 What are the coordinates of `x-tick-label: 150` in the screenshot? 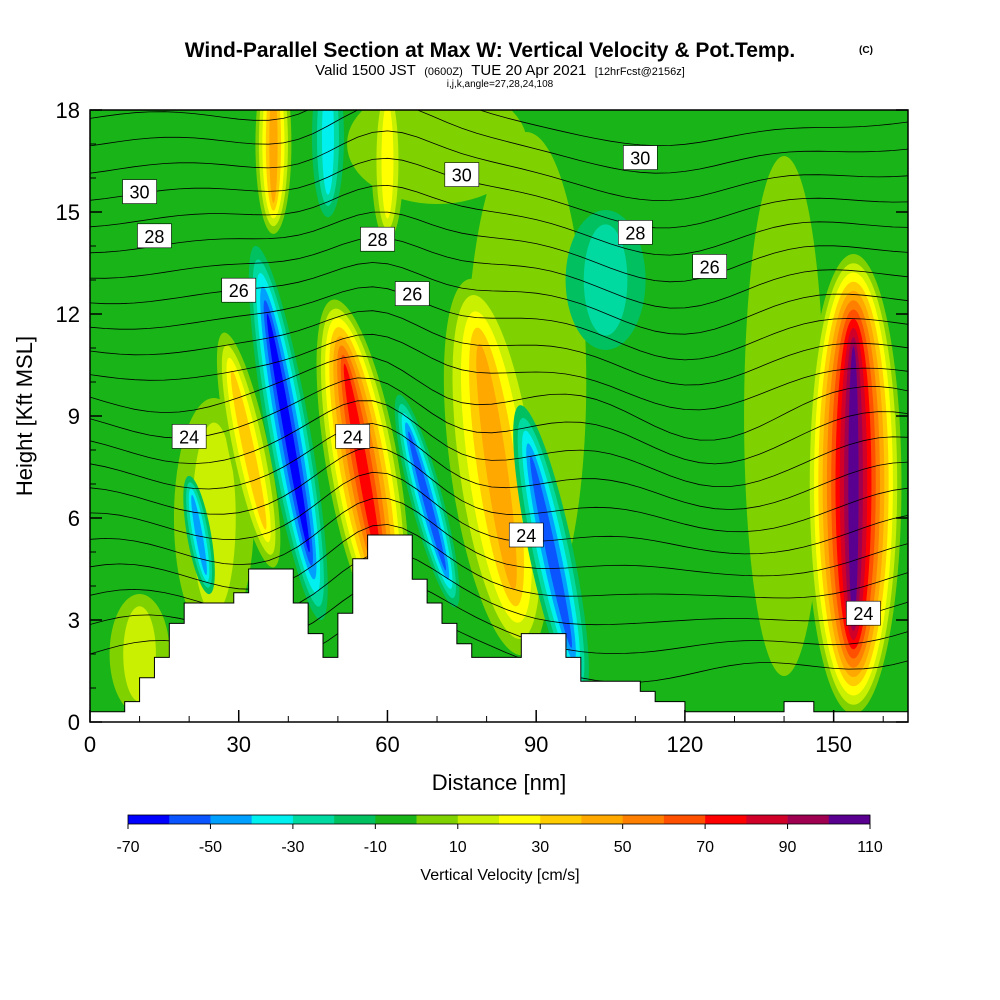 It's located at (833, 744).